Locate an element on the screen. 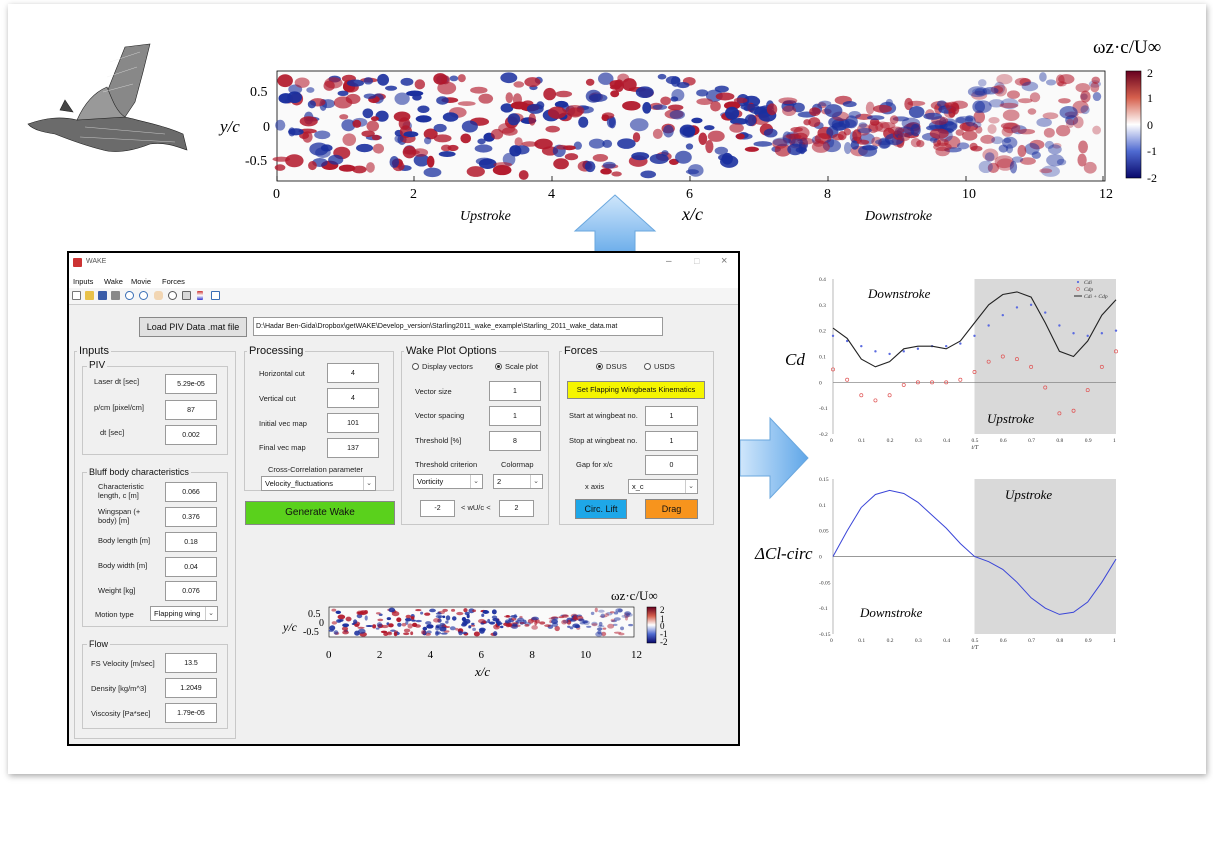  minimize-button: – is located at coordinates (669, 261).